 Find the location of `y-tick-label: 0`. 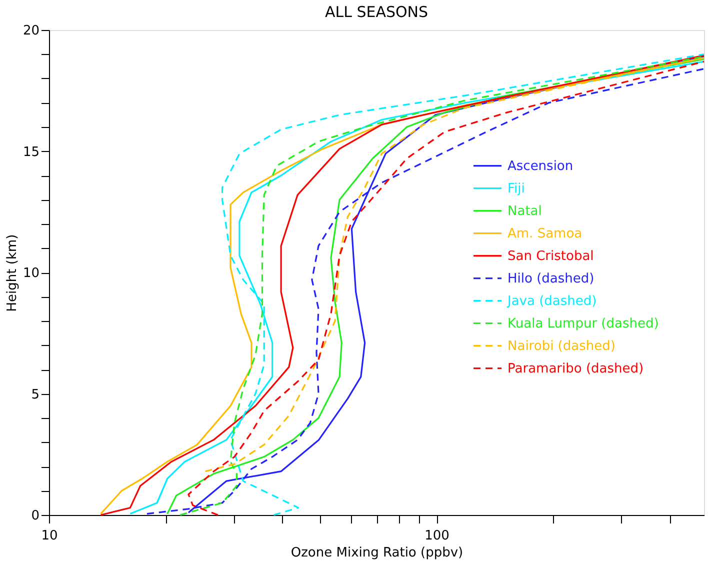

y-tick-label: 0 is located at coordinates (35, 516).